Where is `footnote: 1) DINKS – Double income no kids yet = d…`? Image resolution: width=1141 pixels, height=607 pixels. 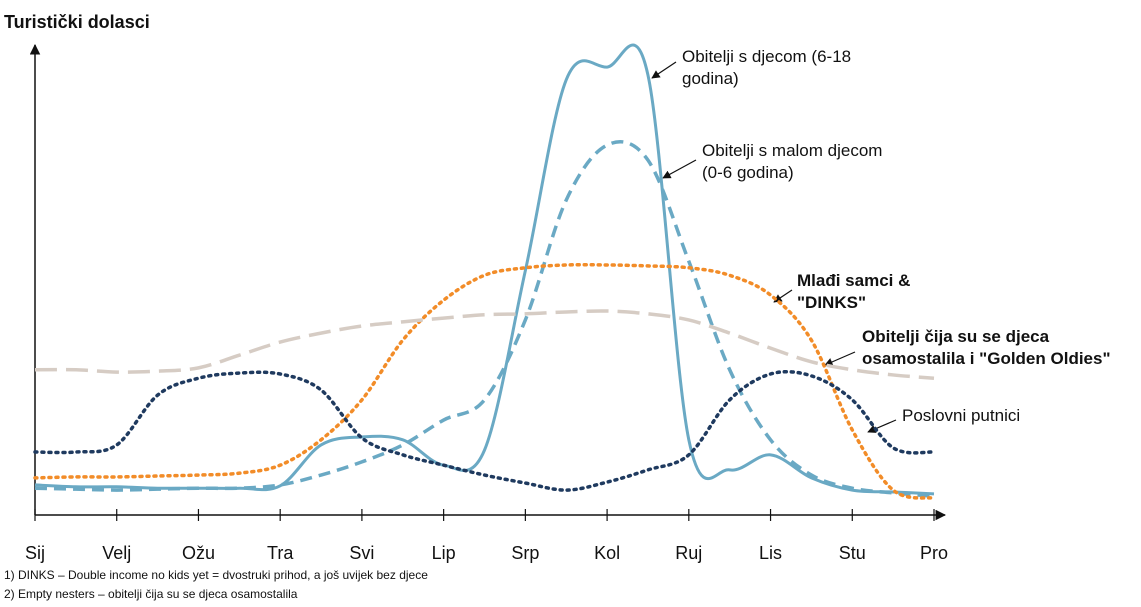
footnote: 1) DINKS – Double income no kids yet = d… is located at coordinates (216, 575).